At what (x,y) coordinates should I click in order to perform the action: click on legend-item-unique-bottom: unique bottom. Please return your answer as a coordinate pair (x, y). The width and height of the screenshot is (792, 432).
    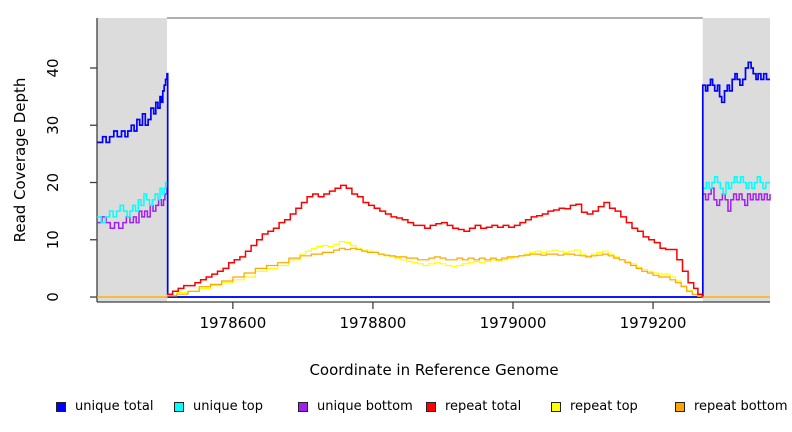
    Looking at the image, I should click on (355, 407).